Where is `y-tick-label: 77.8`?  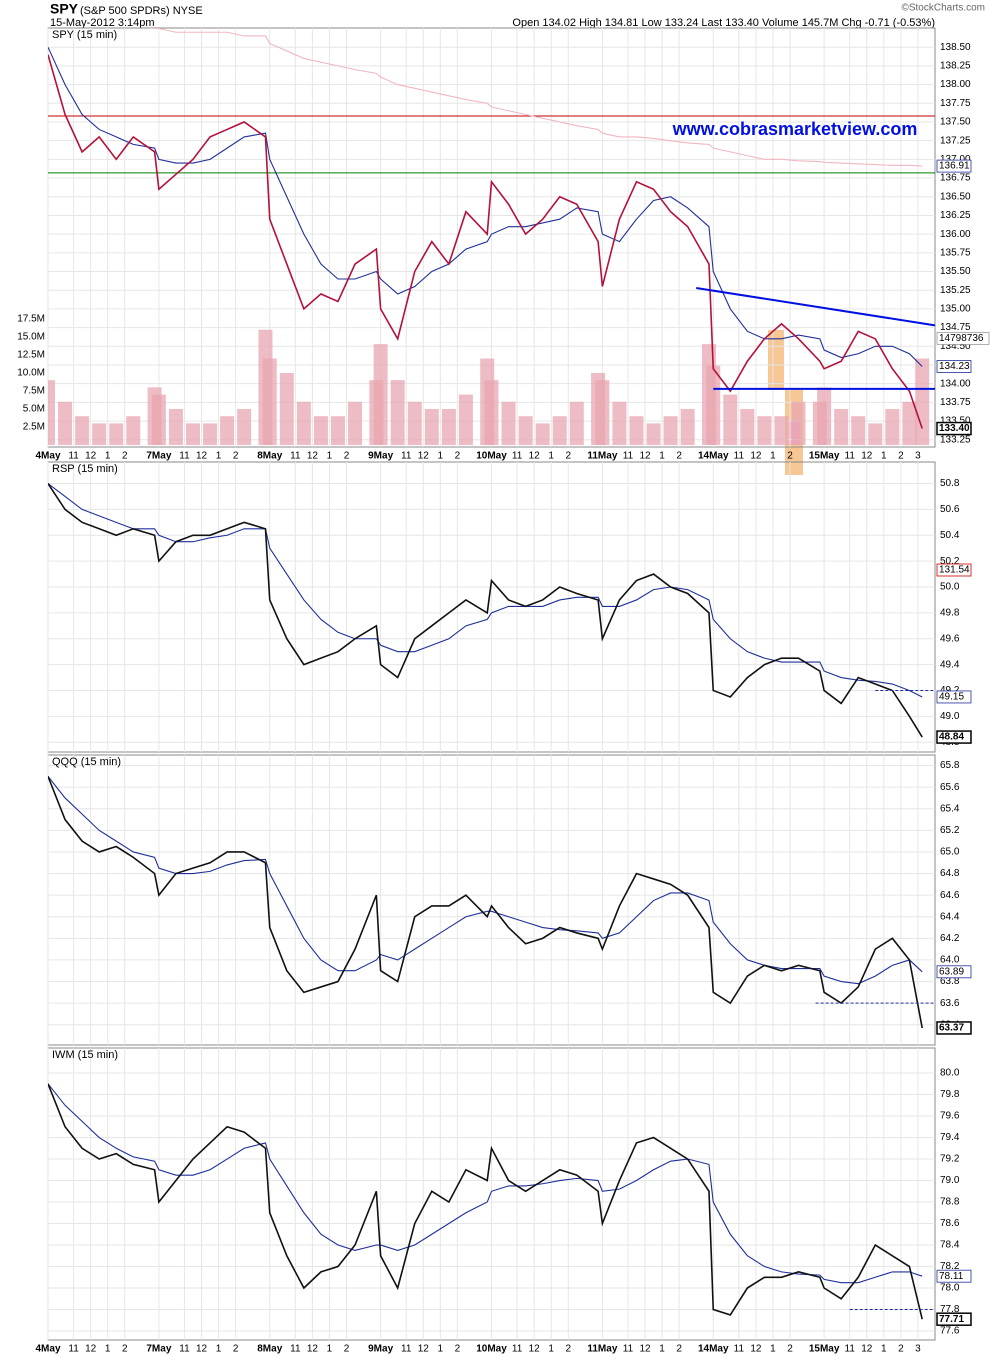 y-tick-label: 77.8 is located at coordinates (950, 1309).